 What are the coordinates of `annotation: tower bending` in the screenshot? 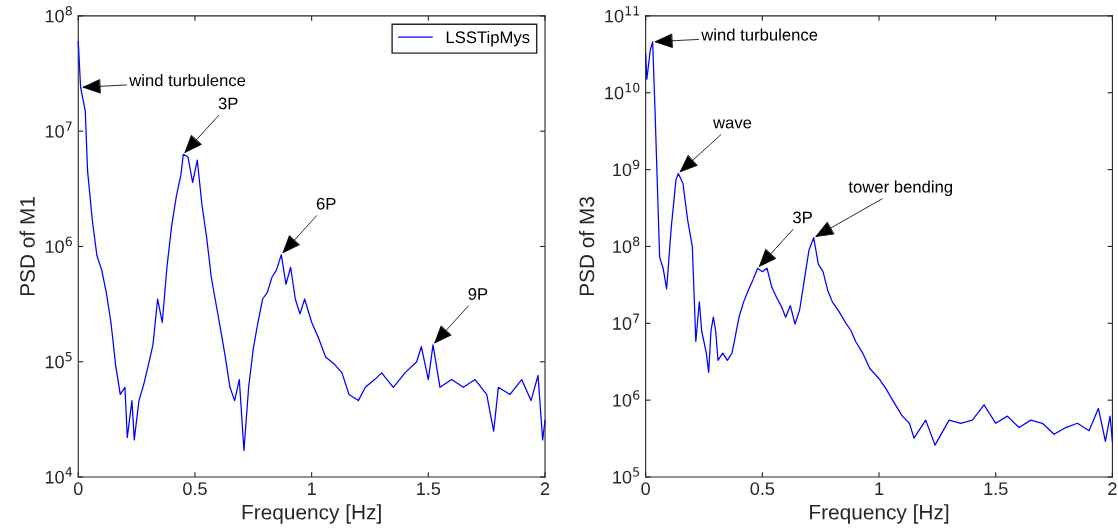 It's located at (900, 188).